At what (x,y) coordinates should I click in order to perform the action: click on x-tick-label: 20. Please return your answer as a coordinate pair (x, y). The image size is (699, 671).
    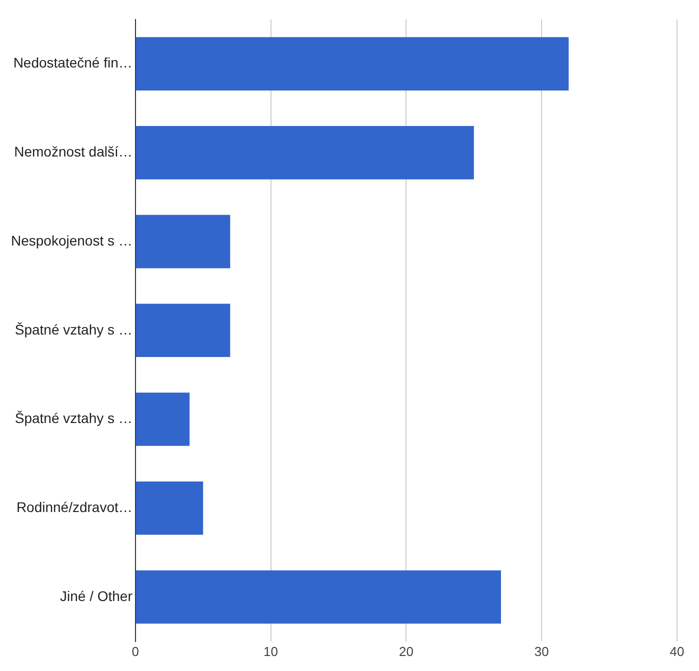
    Looking at the image, I should click on (406, 651).